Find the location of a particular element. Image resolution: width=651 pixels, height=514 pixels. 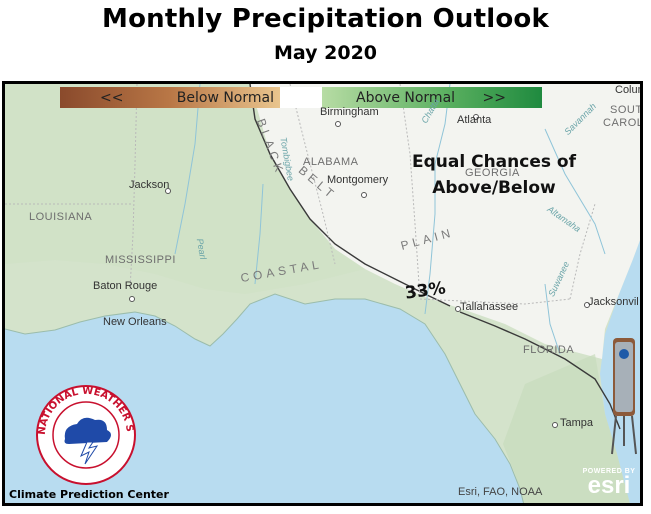

legend-below-label: Below Normal is located at coordinates (225, 97).